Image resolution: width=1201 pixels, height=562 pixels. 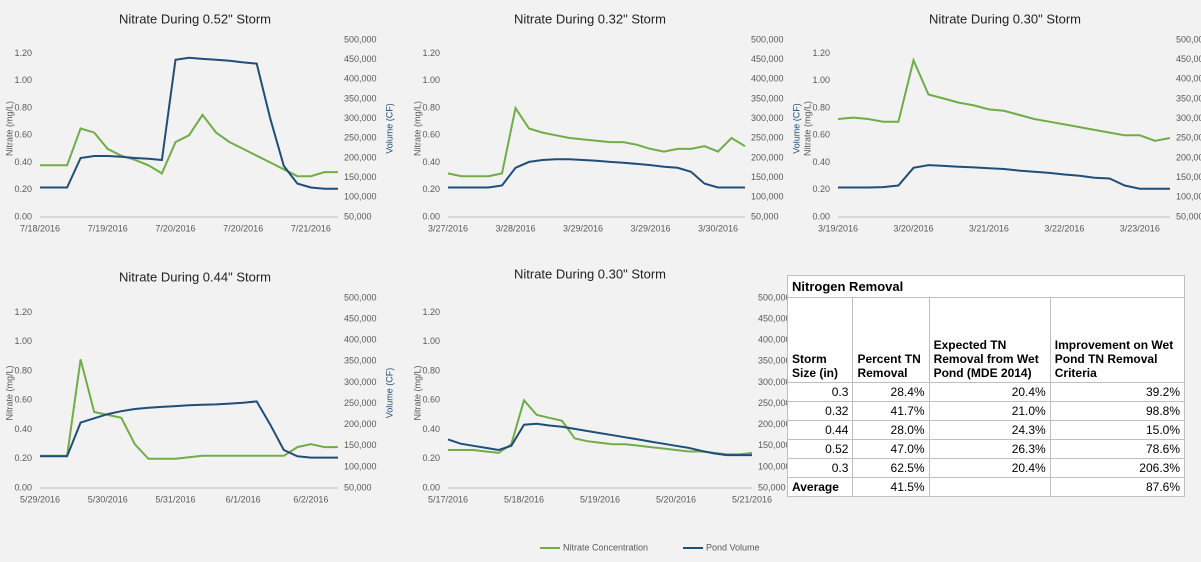 What do you see at coordinates (1117, 449) in the screenshot?
I see `table-cell: 78.6%` at bounding box center [1117, 449].